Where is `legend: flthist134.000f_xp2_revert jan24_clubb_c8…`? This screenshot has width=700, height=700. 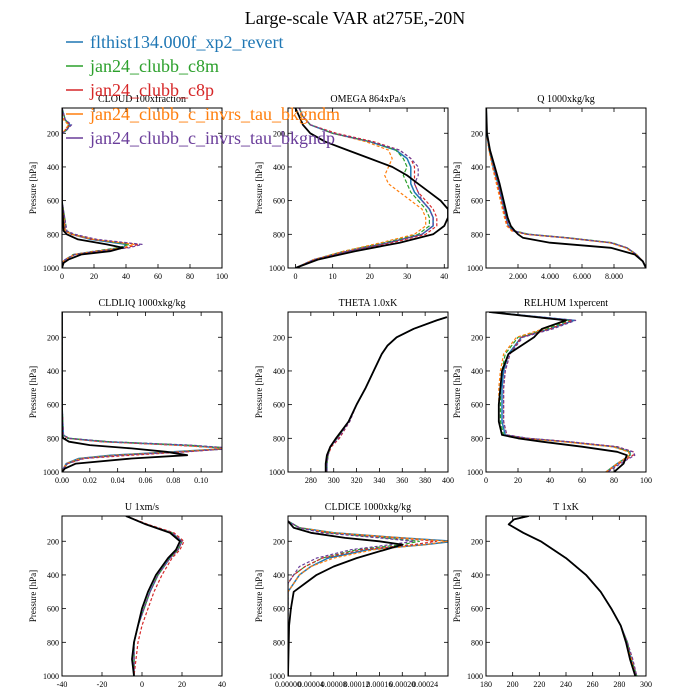 legend: flthist134.000f_xp2_revert jan24_clubb_c8… is located at coordinates (203, 90).